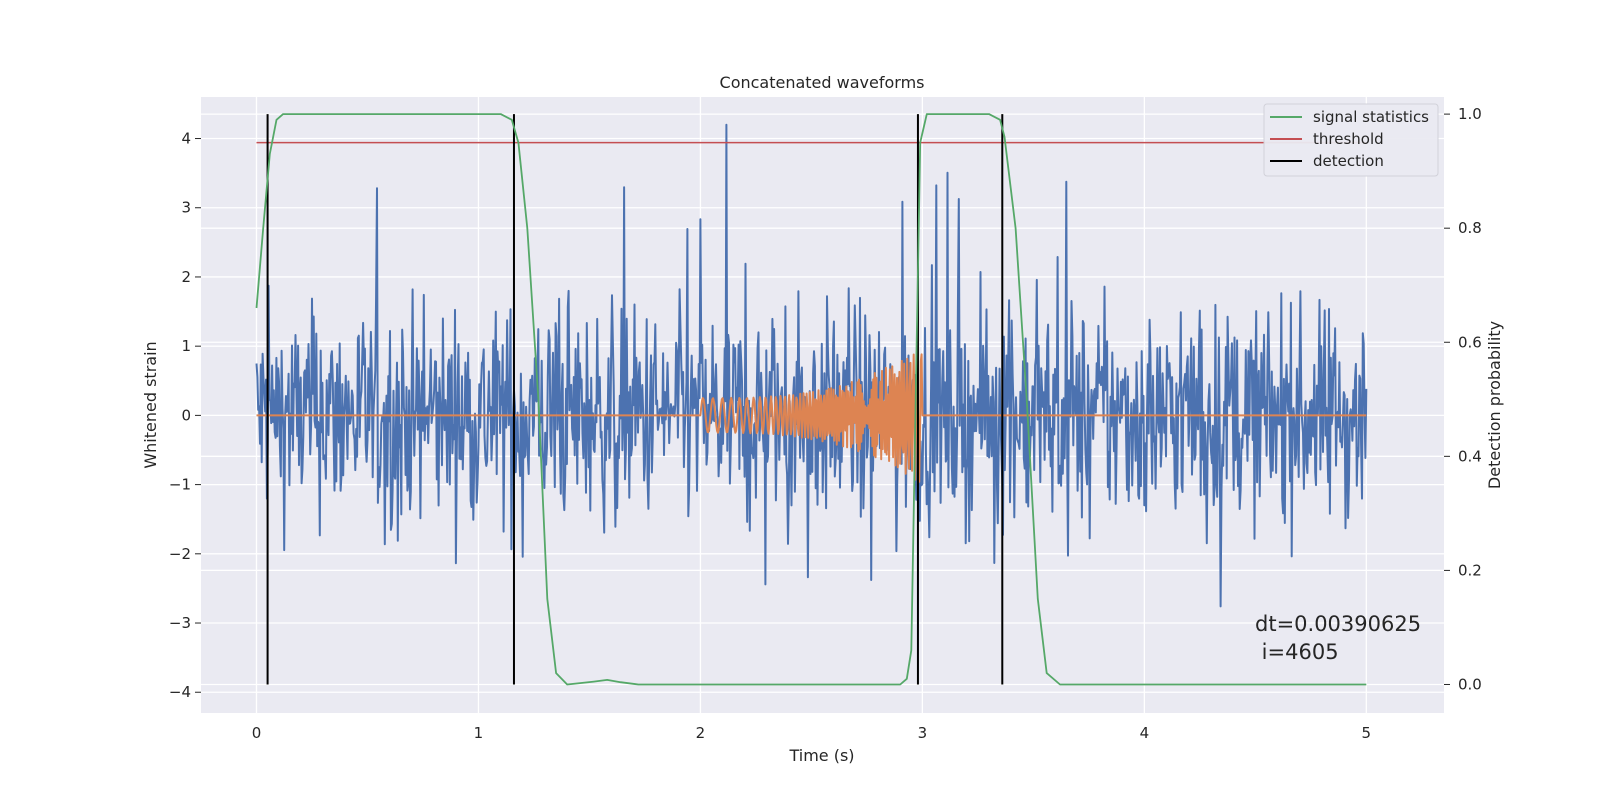 This screenshot has width=1600, height=800. Describe the element at coordinates (1463, 399) in the screenshot. I see `y-right-axis-ticks: 0.0 0.2 0.4 0.6 0.8 1.0` at that location.